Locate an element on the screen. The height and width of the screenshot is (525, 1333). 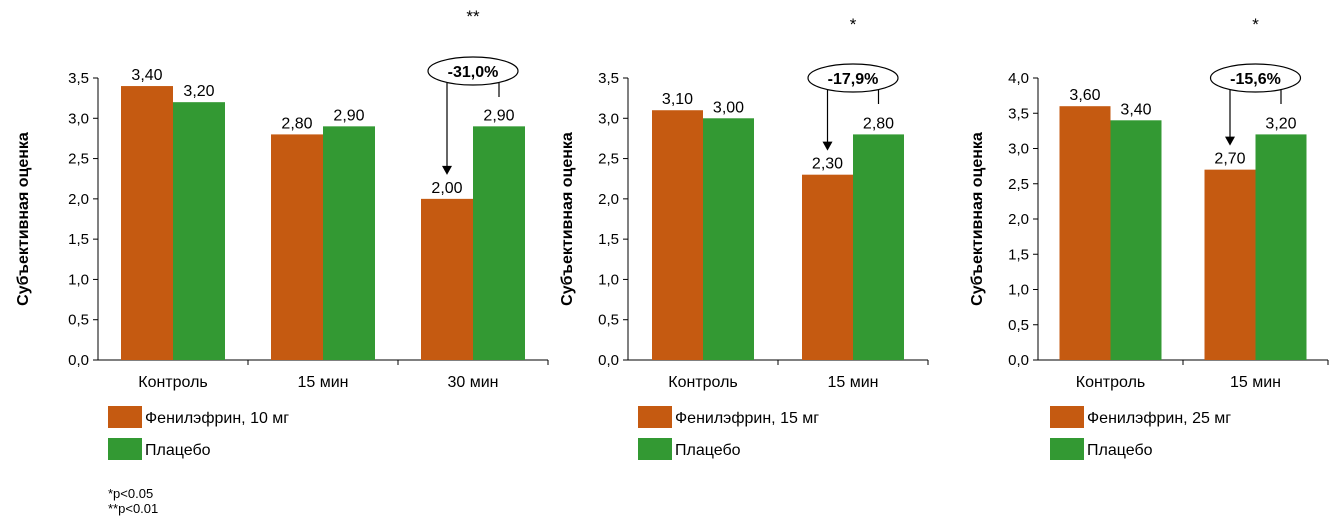
change-percent-label: -15,6% is located at coordinates (1255, 79).